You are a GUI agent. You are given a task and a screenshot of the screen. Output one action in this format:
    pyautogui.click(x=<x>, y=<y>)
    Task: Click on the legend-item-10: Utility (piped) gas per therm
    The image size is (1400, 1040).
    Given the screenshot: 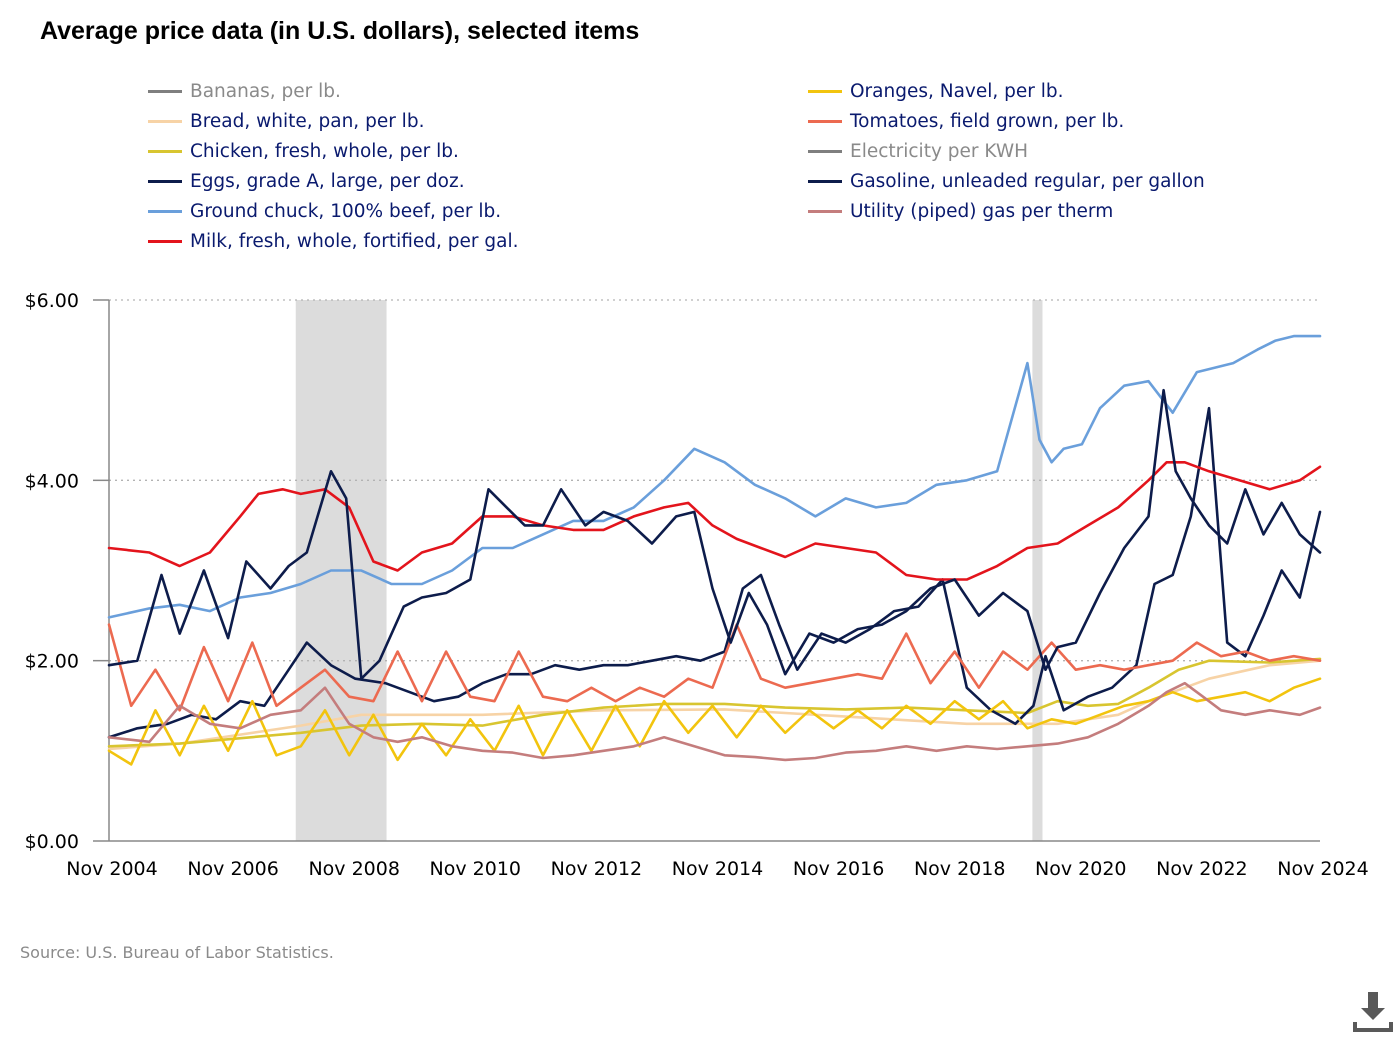 What is the action you would take?
    pyautogui.click(x=960, y=211)
    